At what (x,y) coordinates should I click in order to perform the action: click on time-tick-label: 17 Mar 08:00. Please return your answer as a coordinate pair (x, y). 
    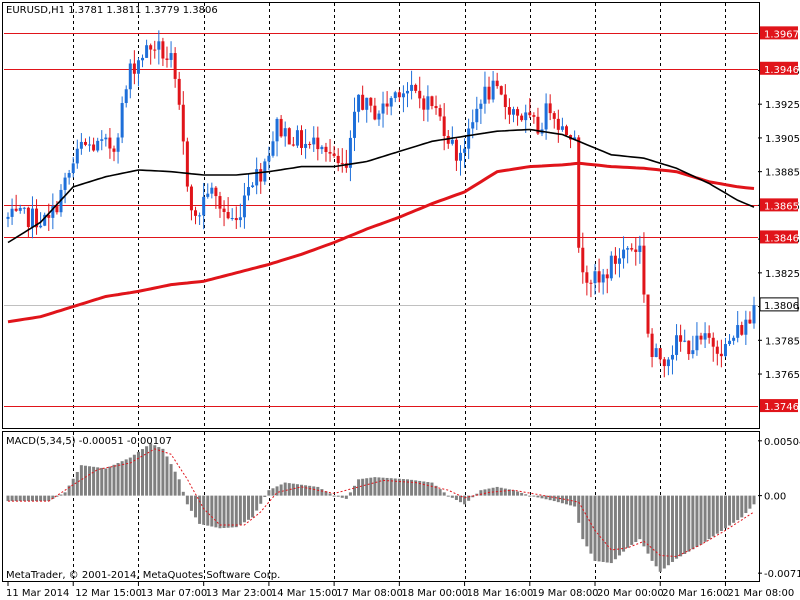
    Looking at the image, I should click on (369, 593).